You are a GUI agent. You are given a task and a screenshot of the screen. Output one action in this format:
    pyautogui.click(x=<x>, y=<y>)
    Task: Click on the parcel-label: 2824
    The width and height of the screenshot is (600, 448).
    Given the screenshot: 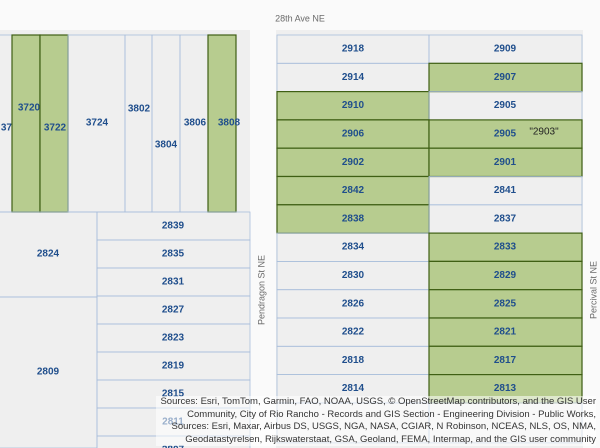 What is the action you would take?
    pyautogui.click(x=48, y=254)
    